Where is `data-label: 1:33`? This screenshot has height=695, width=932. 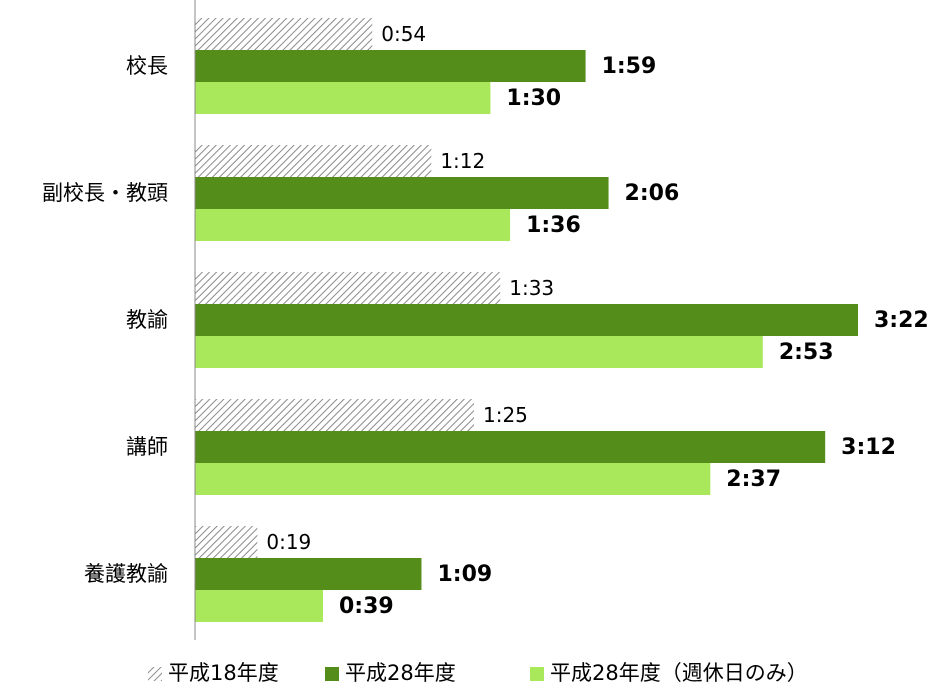 data-label: 1:33 is located at coordinates (531, 288).